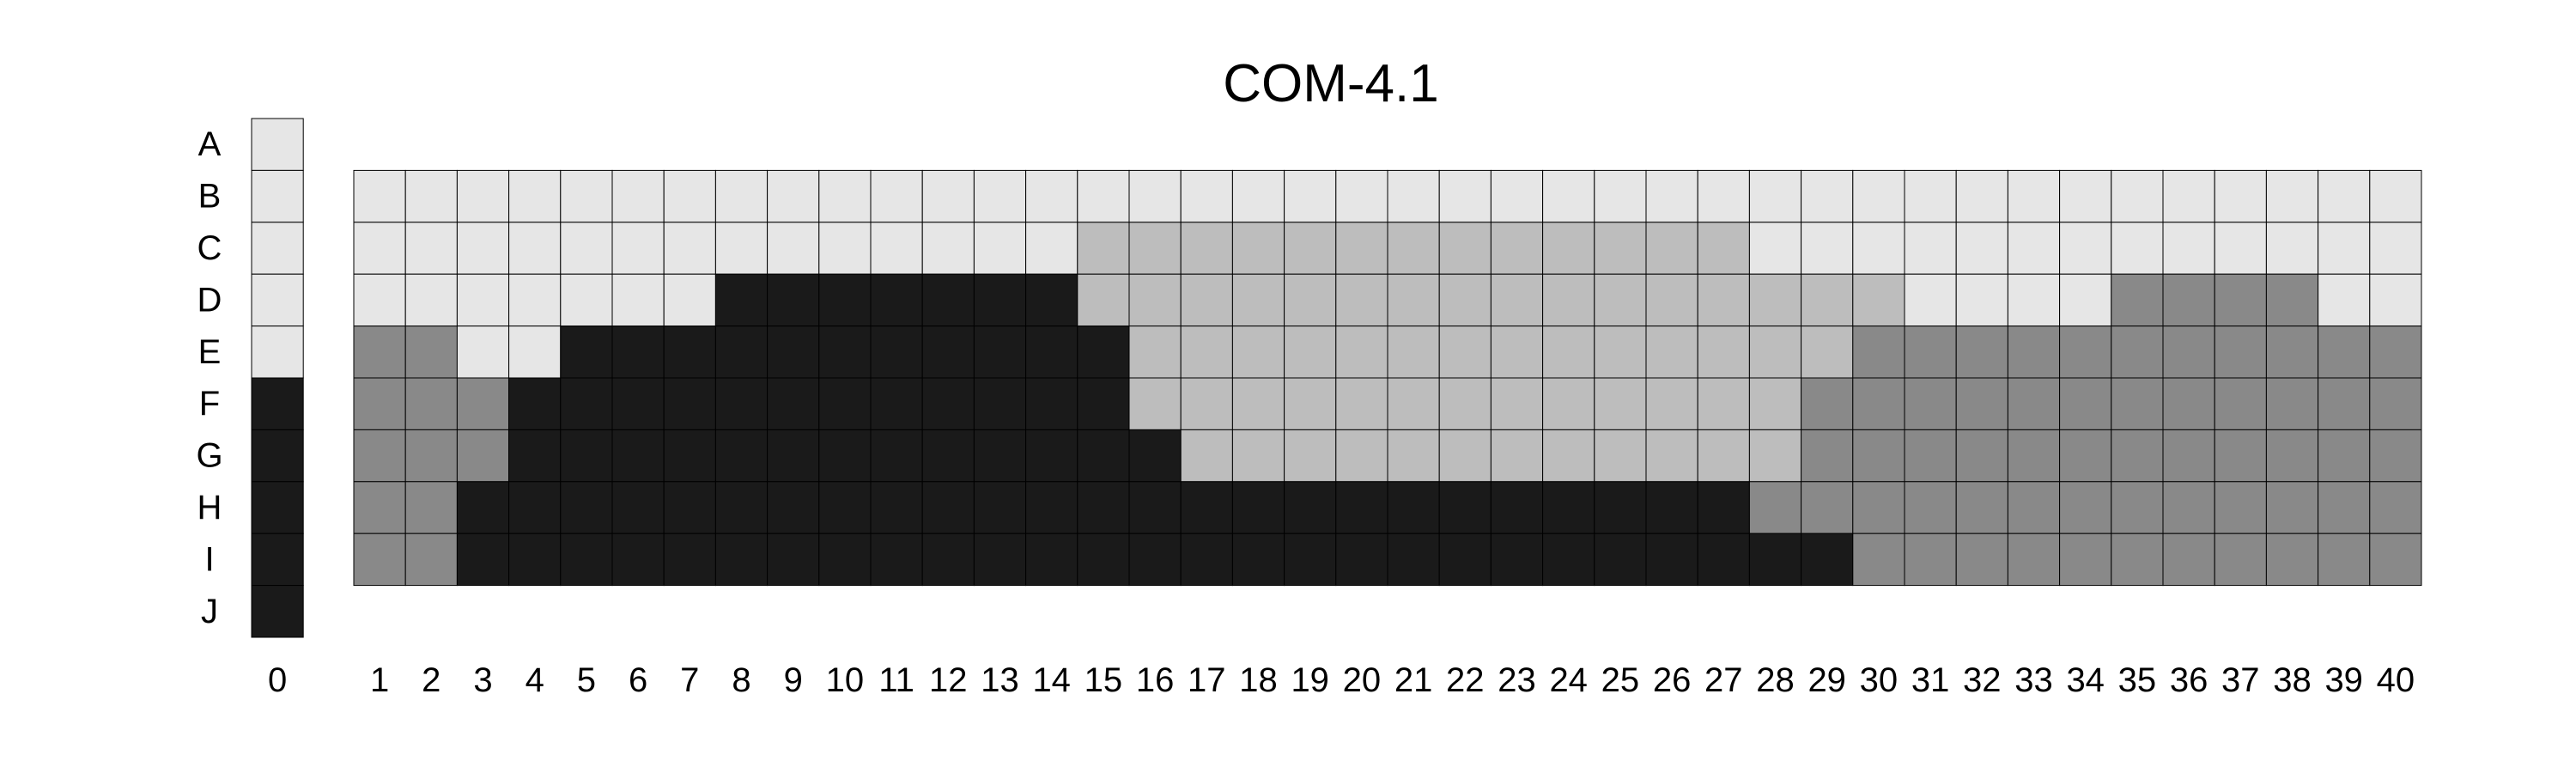  I want to click on reference-cell-j, so click(278, 611).